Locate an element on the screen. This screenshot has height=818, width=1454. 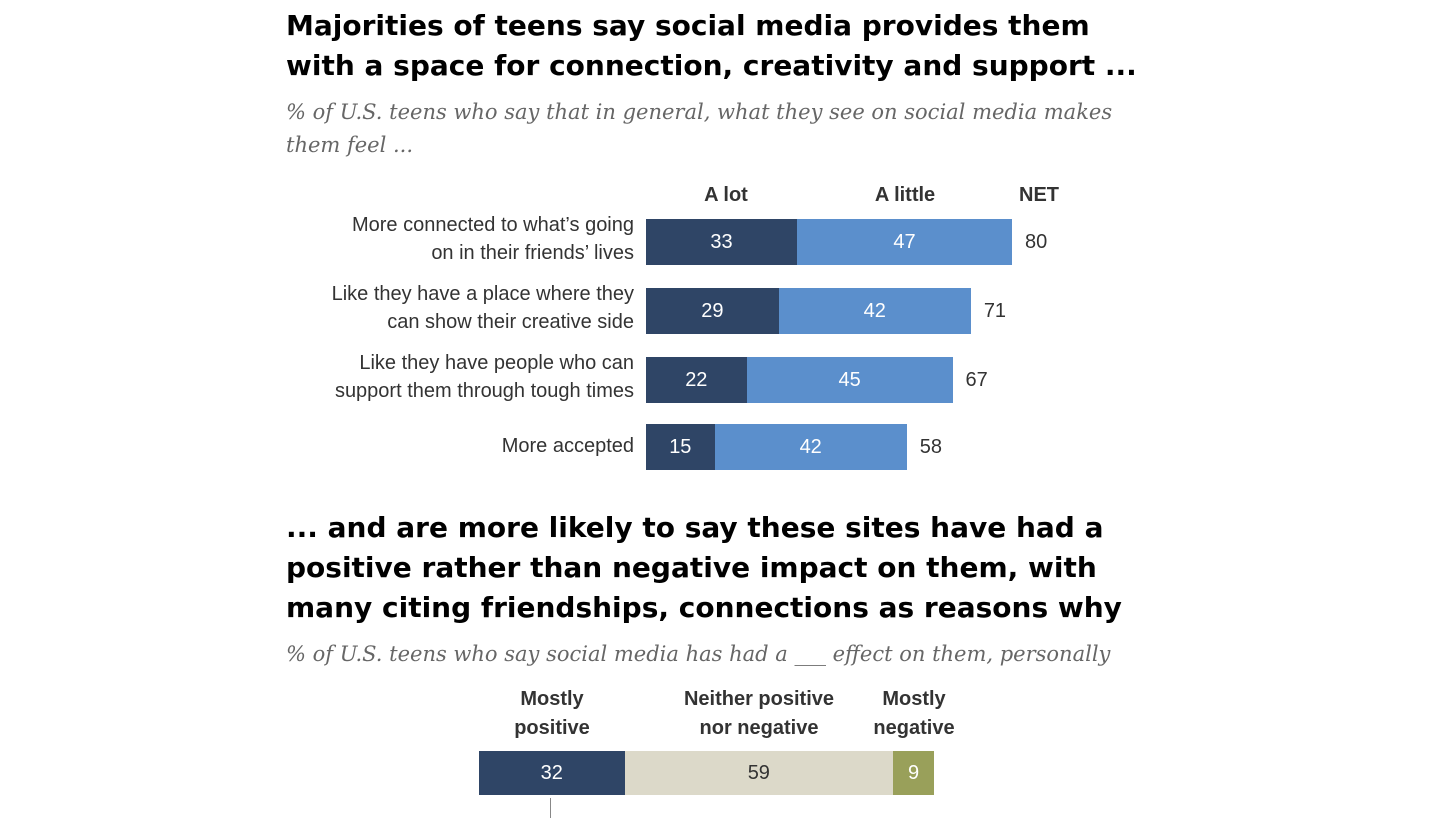
net-value-label: 71 is located at coordinates (995, 311).